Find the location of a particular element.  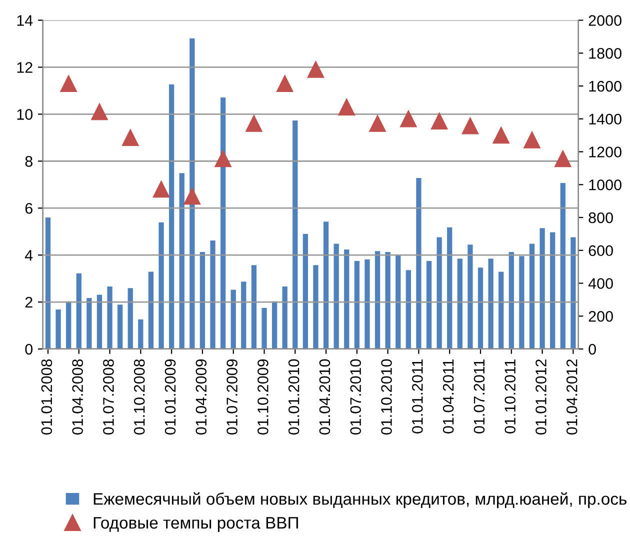

legend-label: Годовые темпы роста ВВП is located at coordinates (196, 524).